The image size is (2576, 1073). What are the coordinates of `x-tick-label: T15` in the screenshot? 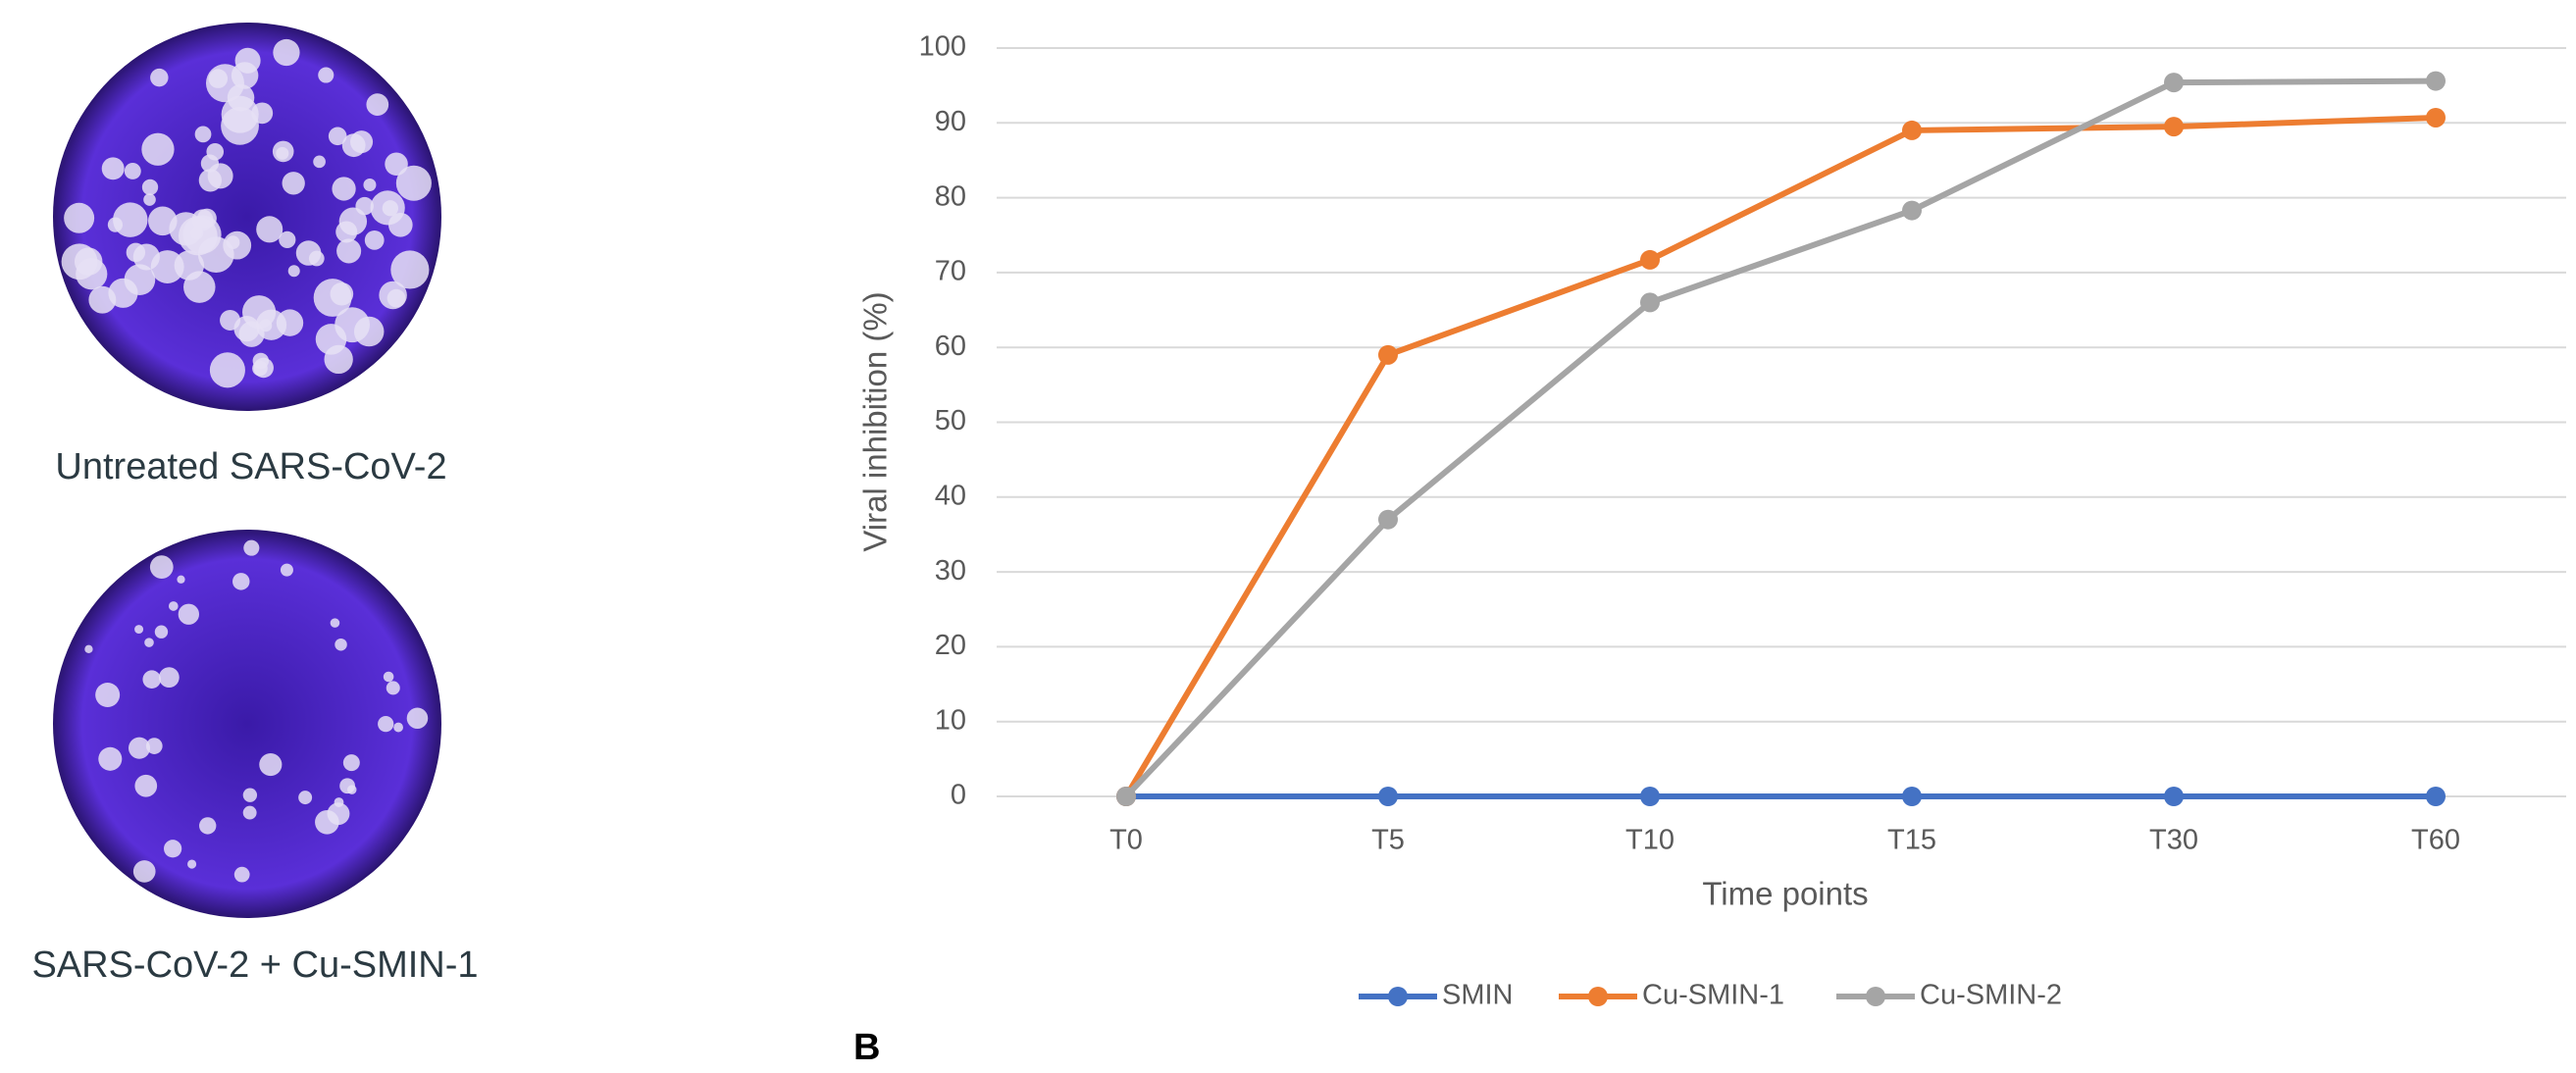 It's located at (1911, 841).